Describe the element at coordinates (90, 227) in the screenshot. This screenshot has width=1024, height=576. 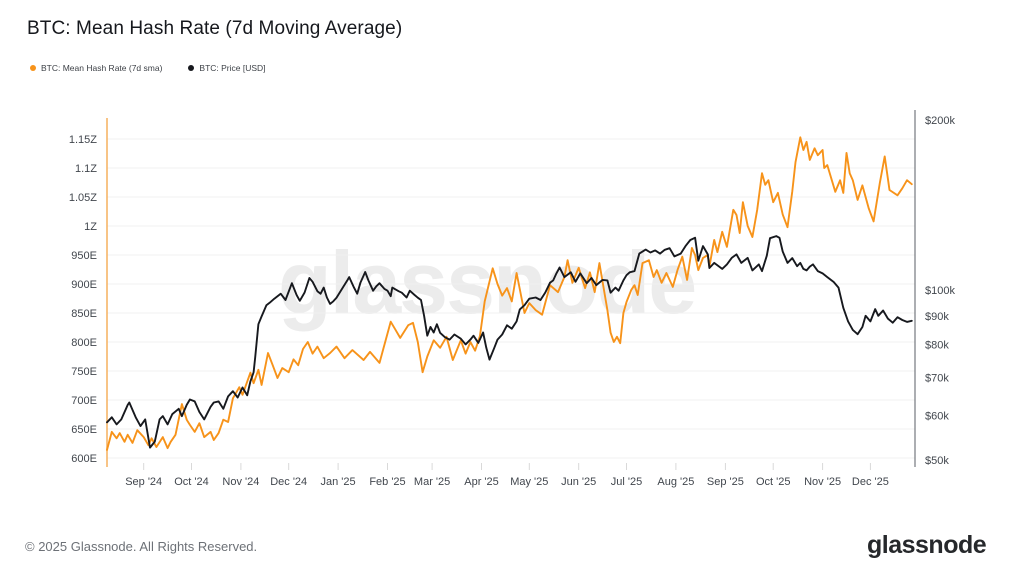
I see `left-axis-label: 1Z` at that location.